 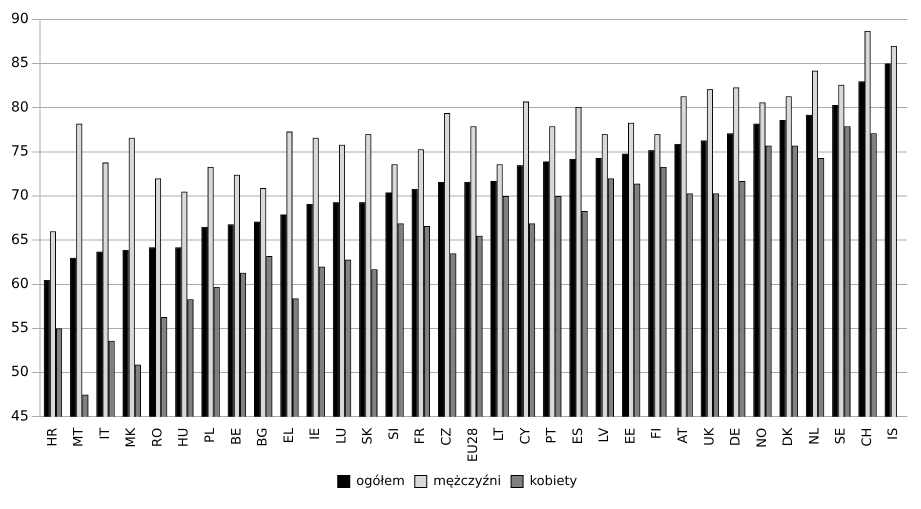 I want to click on x-tick-label: BG, so click(x=263, y=437).